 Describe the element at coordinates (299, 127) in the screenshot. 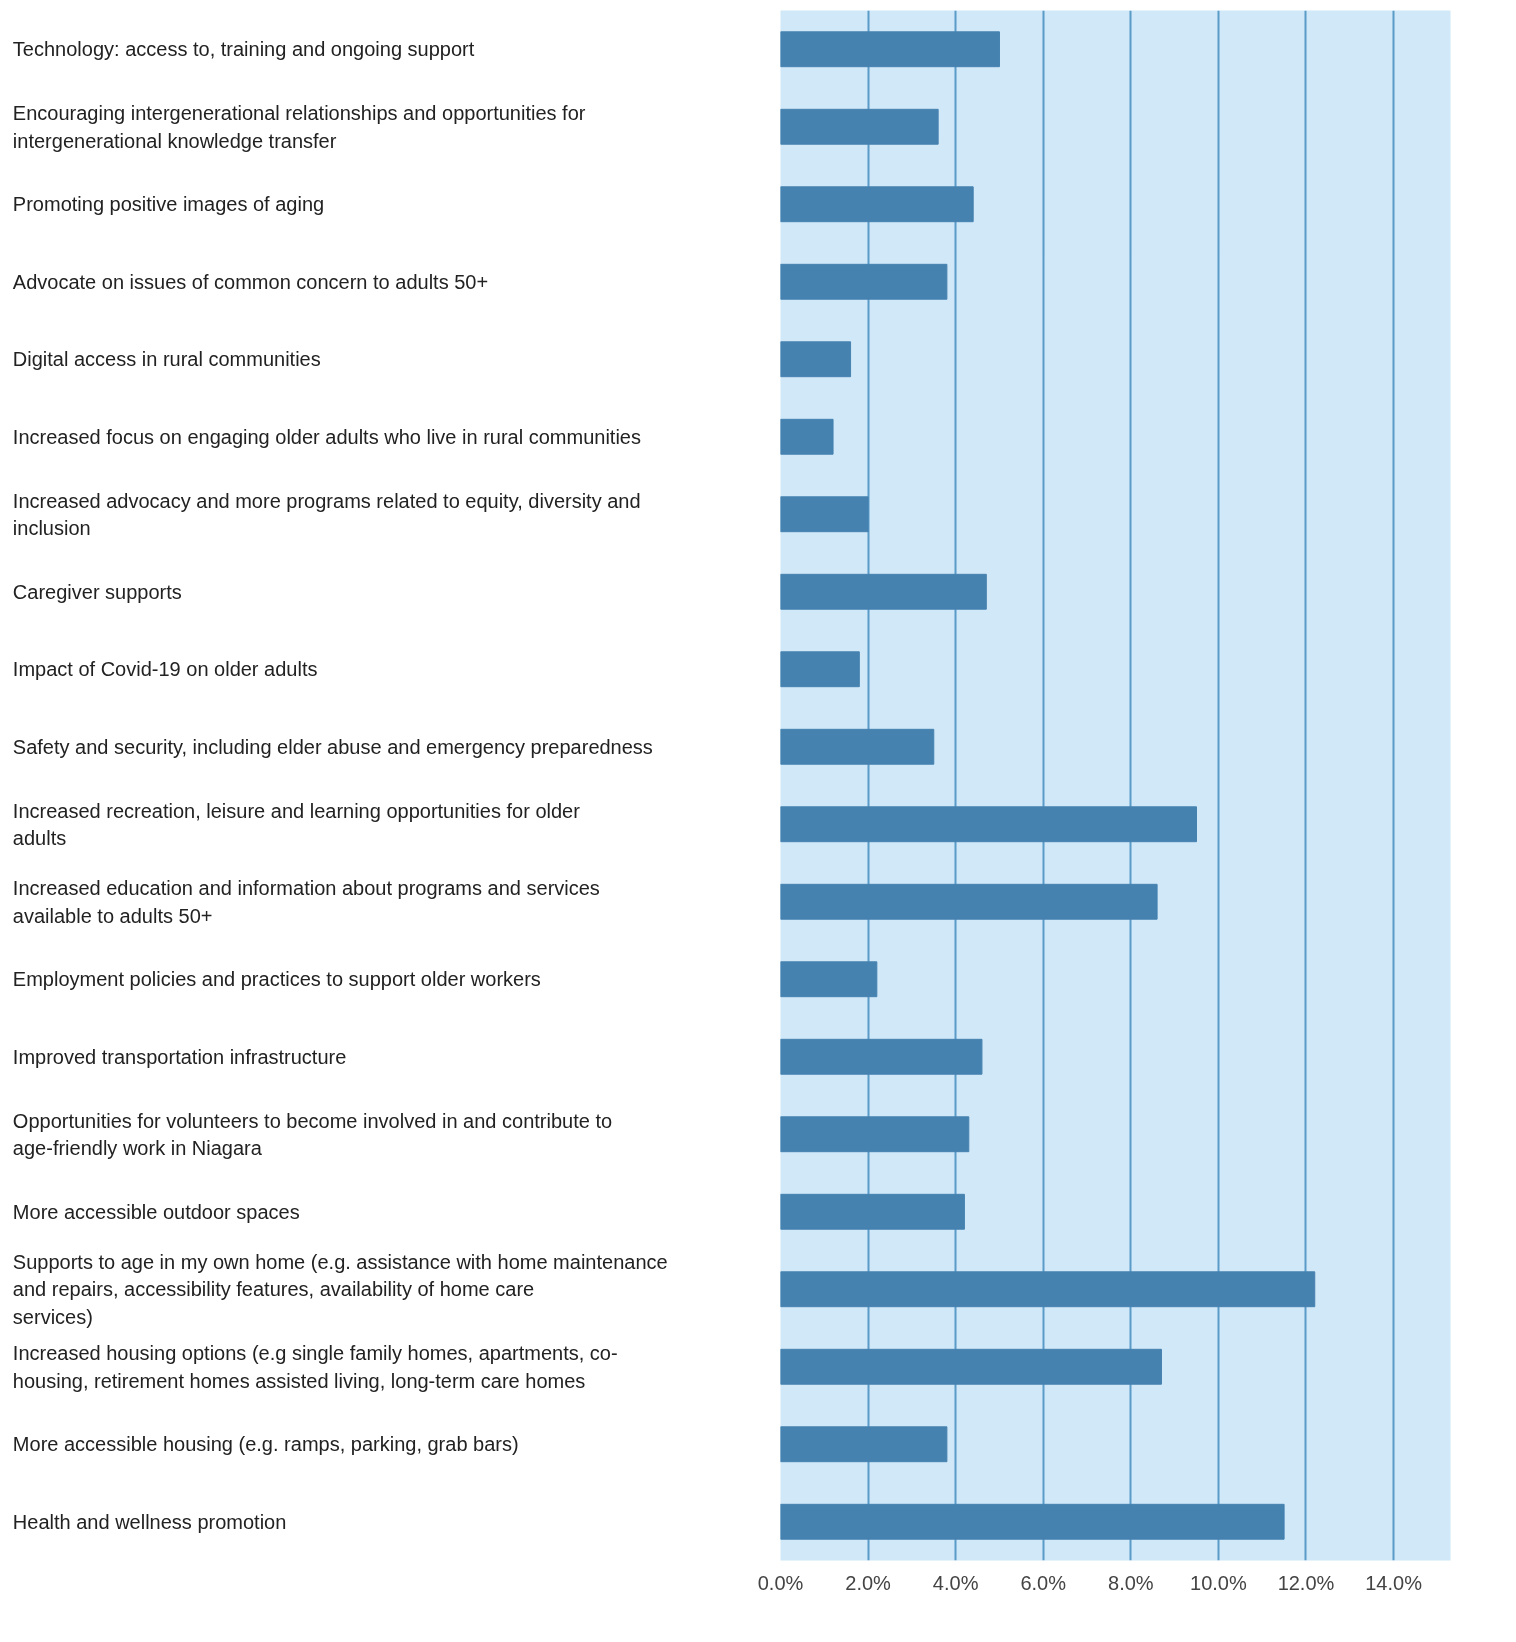

I see `y-tick-label: Encouraging intergenerational relationships and opportunities for intergenerational knowledge transfer` at that location.